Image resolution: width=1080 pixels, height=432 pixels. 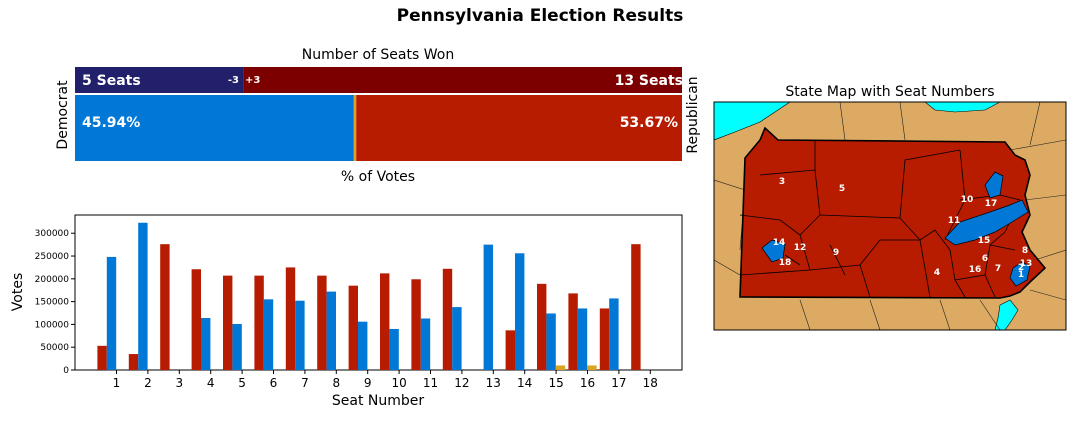 I want to click on x-tick-label: 6, so click(x=274, y=383).